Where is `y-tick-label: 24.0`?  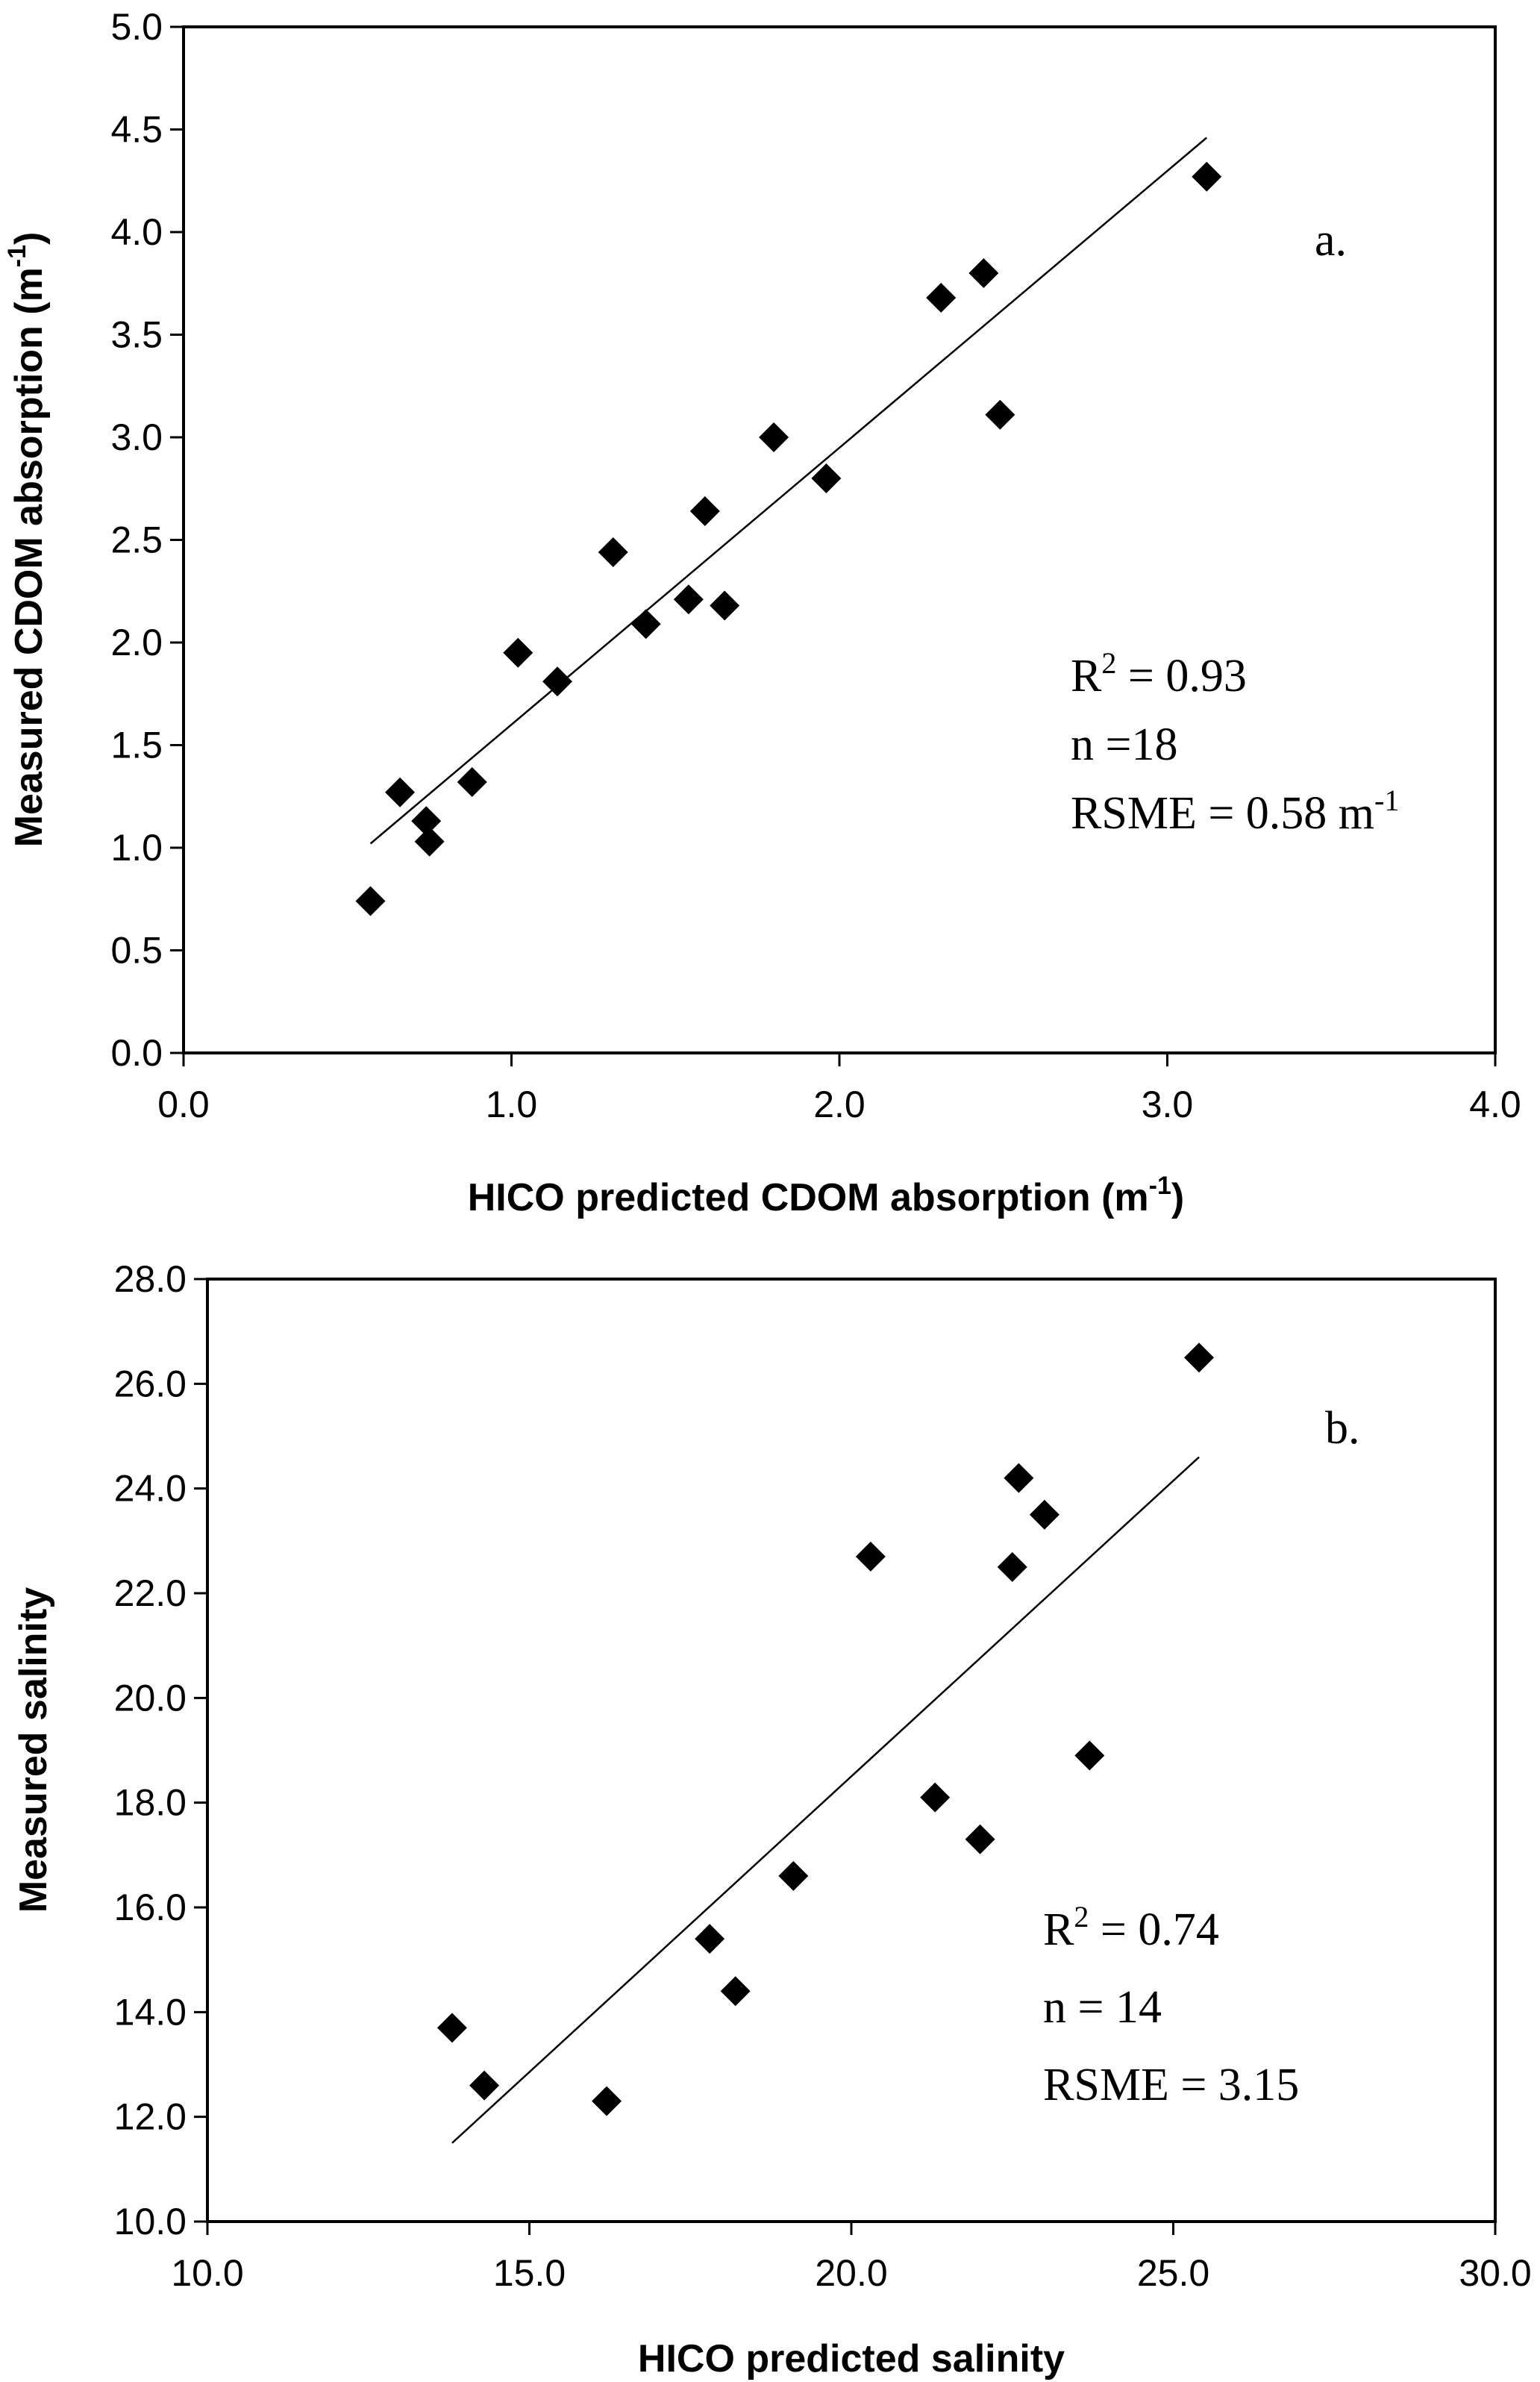
y-tick-label: 24.0 is located at coordinates (150, 1489).